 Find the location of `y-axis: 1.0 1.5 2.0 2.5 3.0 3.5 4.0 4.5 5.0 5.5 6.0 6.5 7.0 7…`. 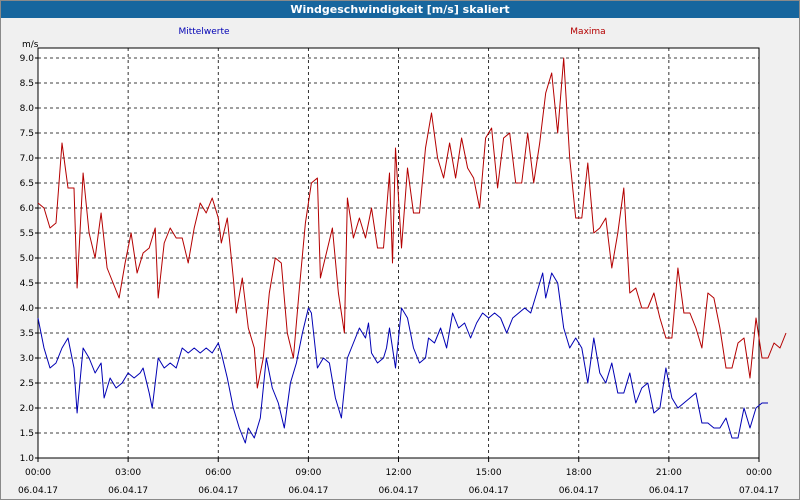

y-axis: 1.0 1.5 2.0 2.5 3.0 3.5 4.0 4.5 5.0 5.5 6.0 6.5 7.0 7… is located at coordinates (29, 259).